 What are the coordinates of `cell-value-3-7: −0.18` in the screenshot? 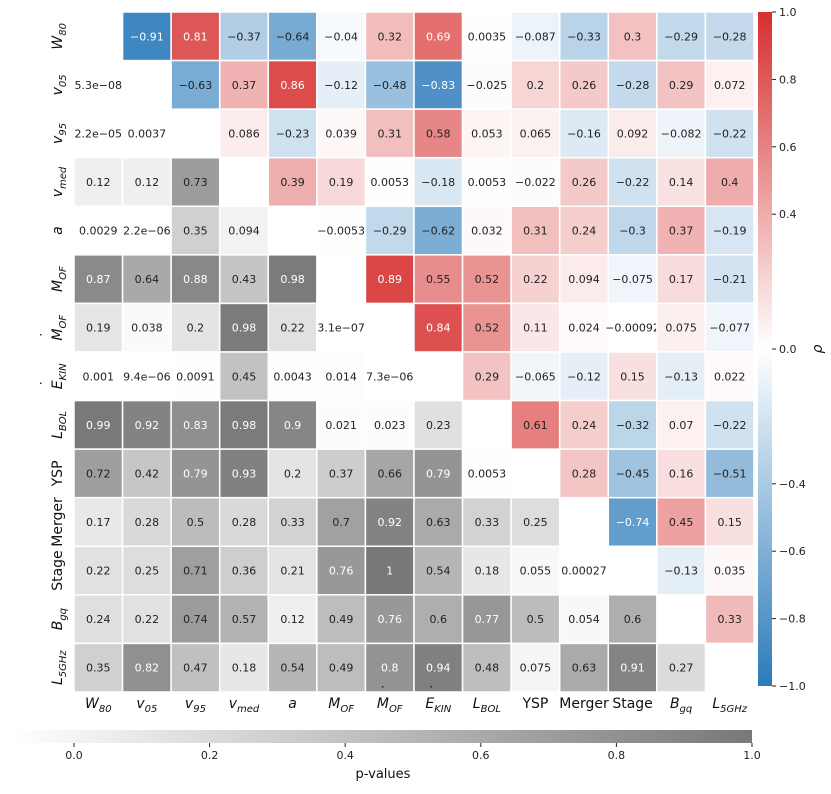 It's located at (438, 182).